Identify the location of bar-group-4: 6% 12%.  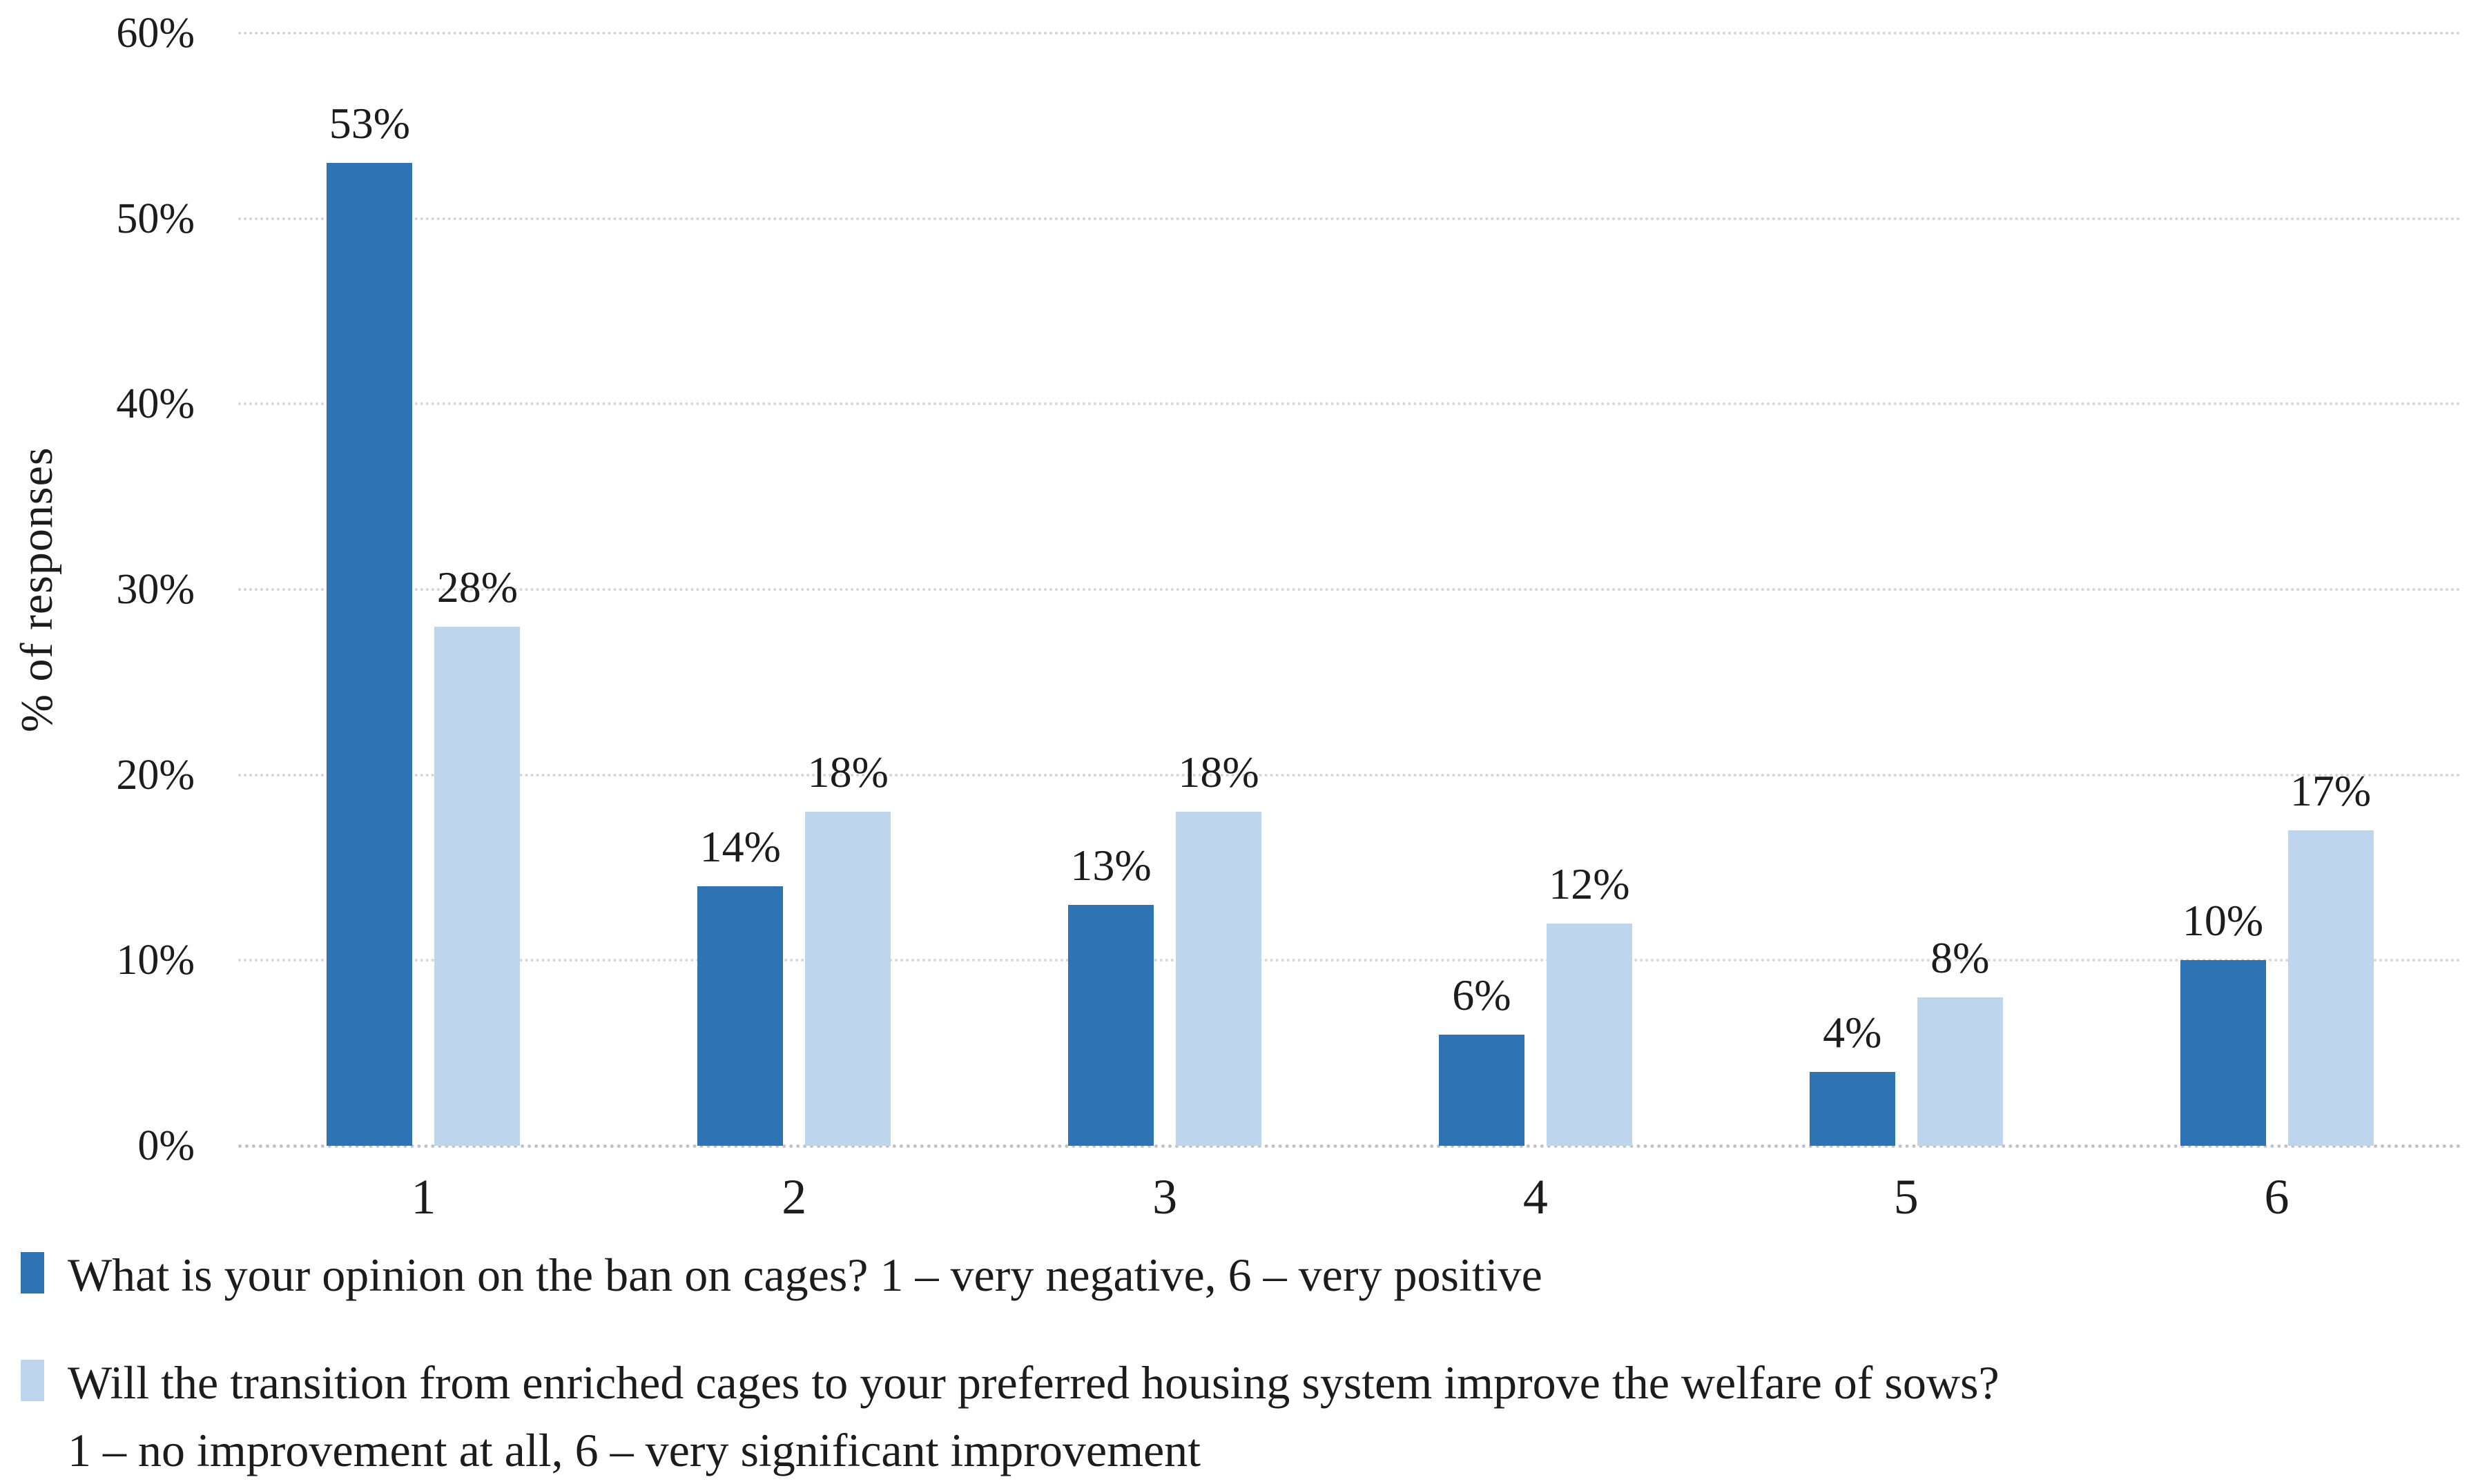
(1535, 589).